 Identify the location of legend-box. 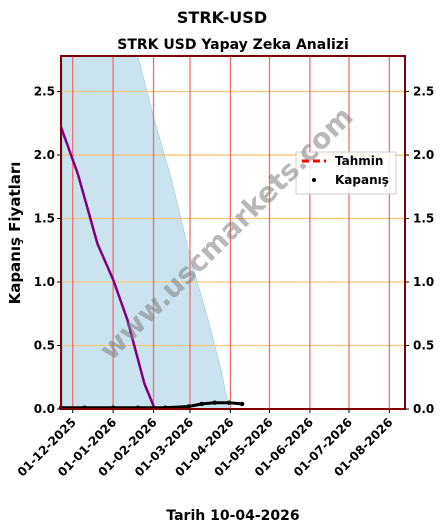
(346, 173).